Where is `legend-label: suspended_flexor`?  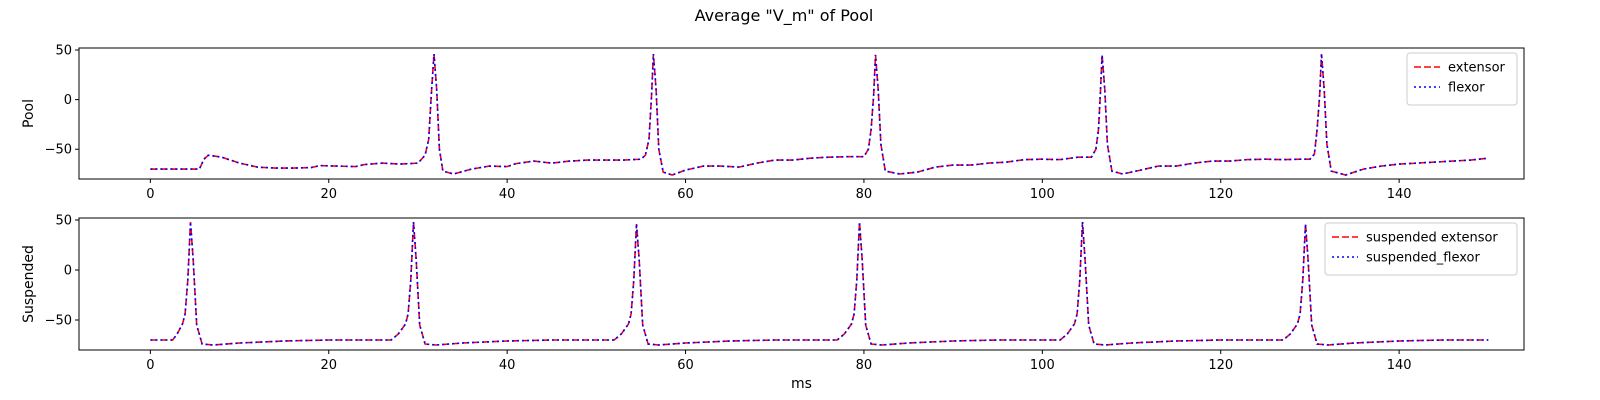
legend-label: suspended_flexor is located at coordinates (1423, 258).